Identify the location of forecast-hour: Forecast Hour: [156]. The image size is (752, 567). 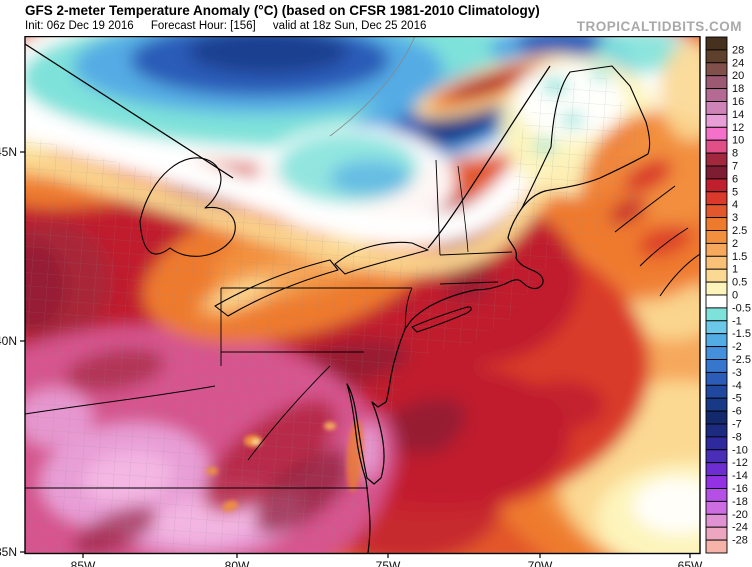
(203, 26).